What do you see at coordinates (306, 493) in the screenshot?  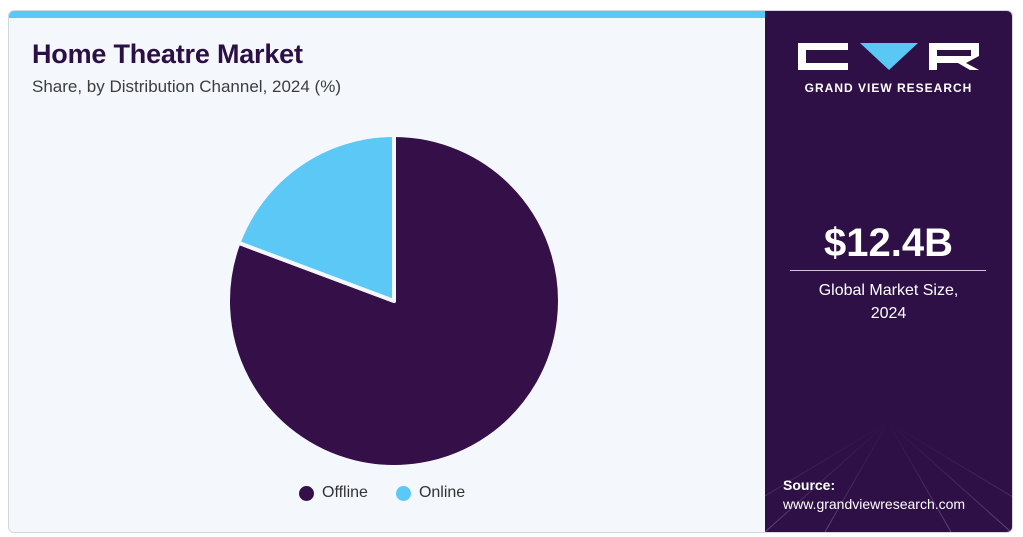 I see `legend-swatch-offline` at bounding box center [306, 493].